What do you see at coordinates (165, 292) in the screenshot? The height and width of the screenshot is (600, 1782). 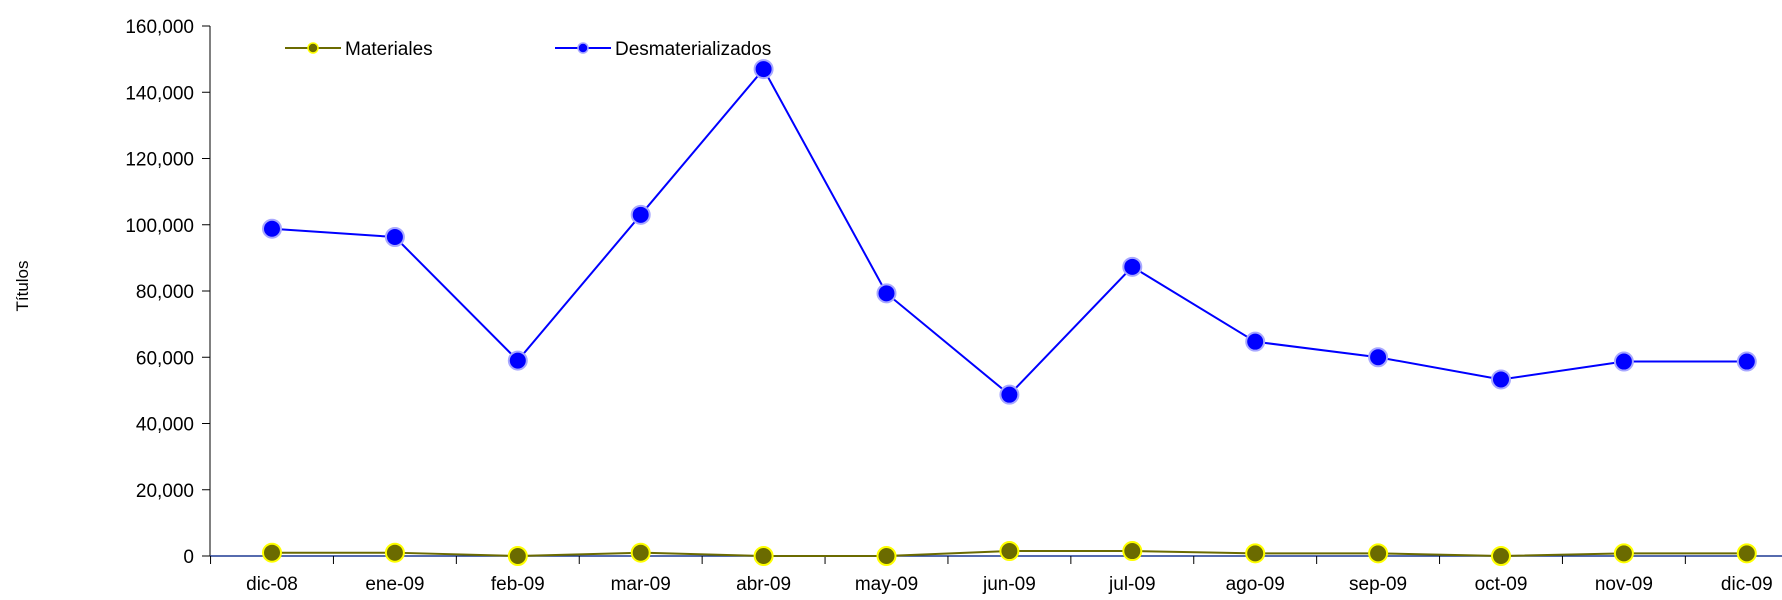 I see `y-tick-label: 80,000` at bounding box center [165, 292].